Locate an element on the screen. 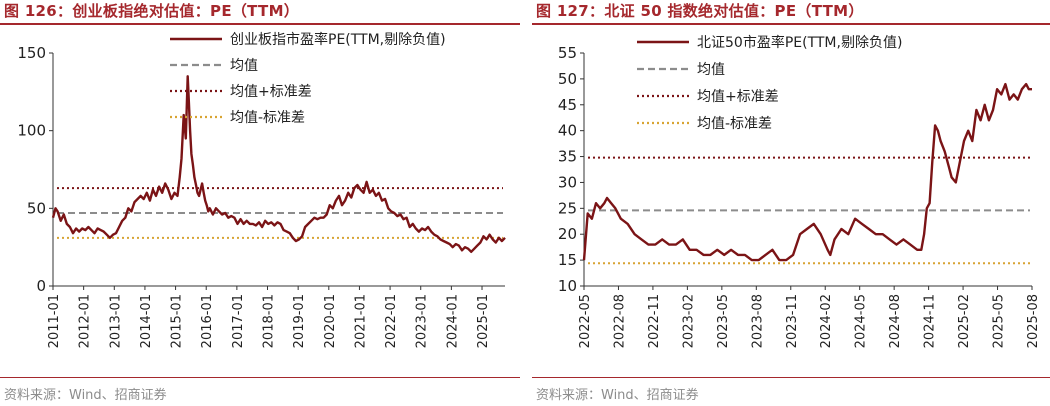  x-tick-label: 2019-01 is located at coordinates (299, 321).